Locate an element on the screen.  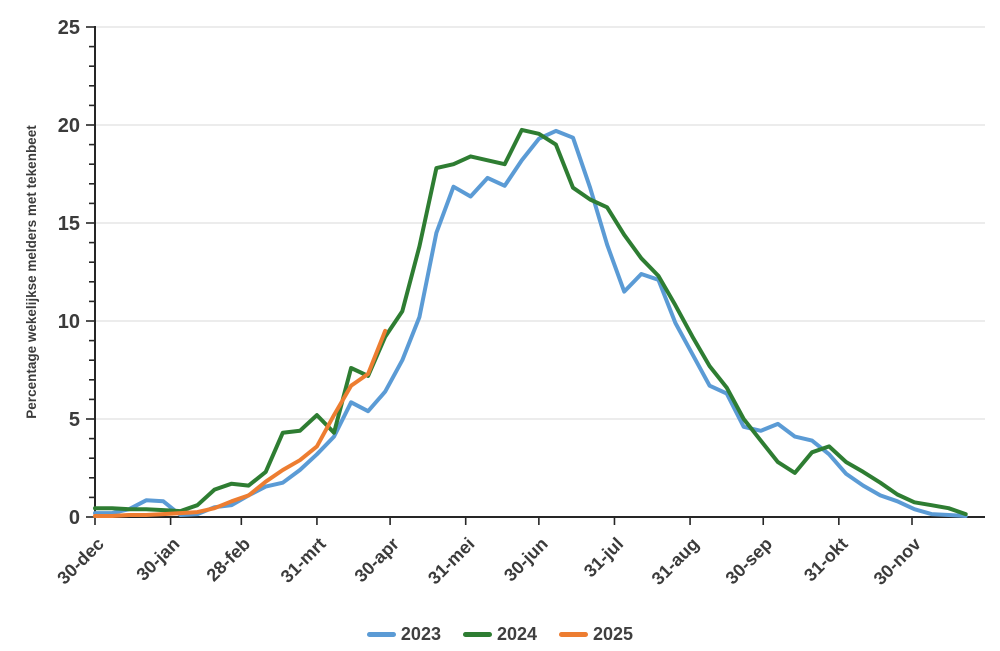
legend-item-2023: 2023 is located at coordinates (403, 634).